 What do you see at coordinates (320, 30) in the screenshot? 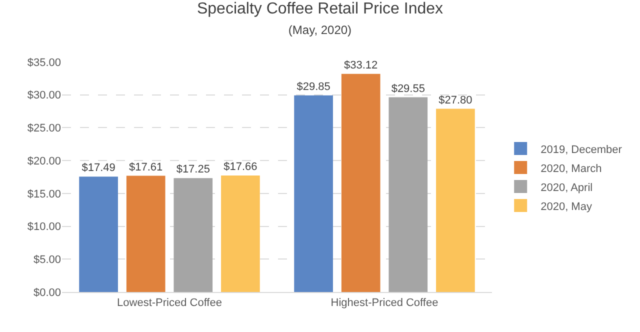
I see `chart-subtitle: (May, 2020)` at bounding box center [320, 30].